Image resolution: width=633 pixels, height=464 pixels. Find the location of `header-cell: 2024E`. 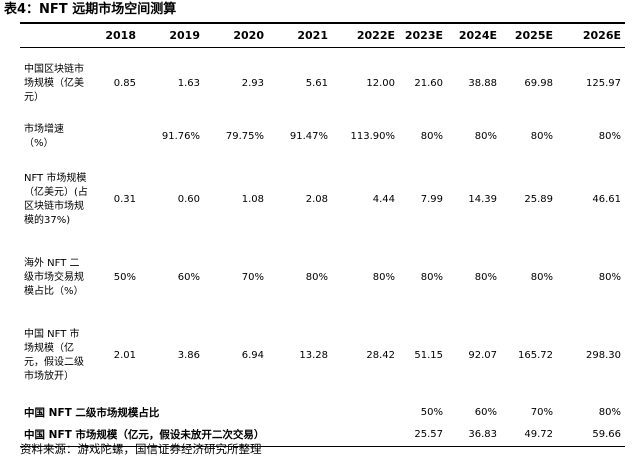

header-cell: 2024E is located at coordinates (474, 35).